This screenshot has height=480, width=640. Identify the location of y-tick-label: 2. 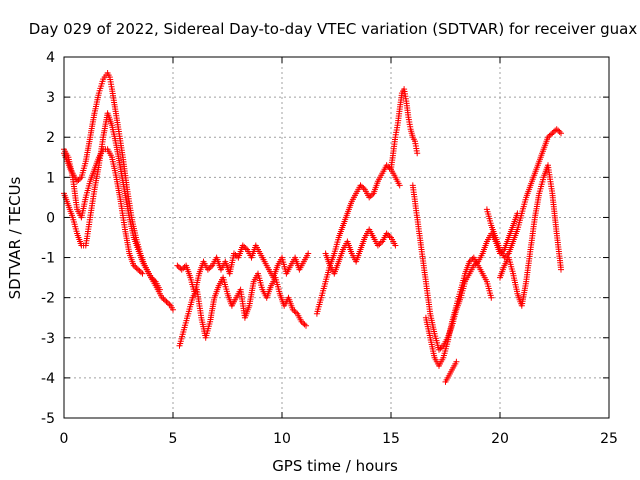
(50, 138).